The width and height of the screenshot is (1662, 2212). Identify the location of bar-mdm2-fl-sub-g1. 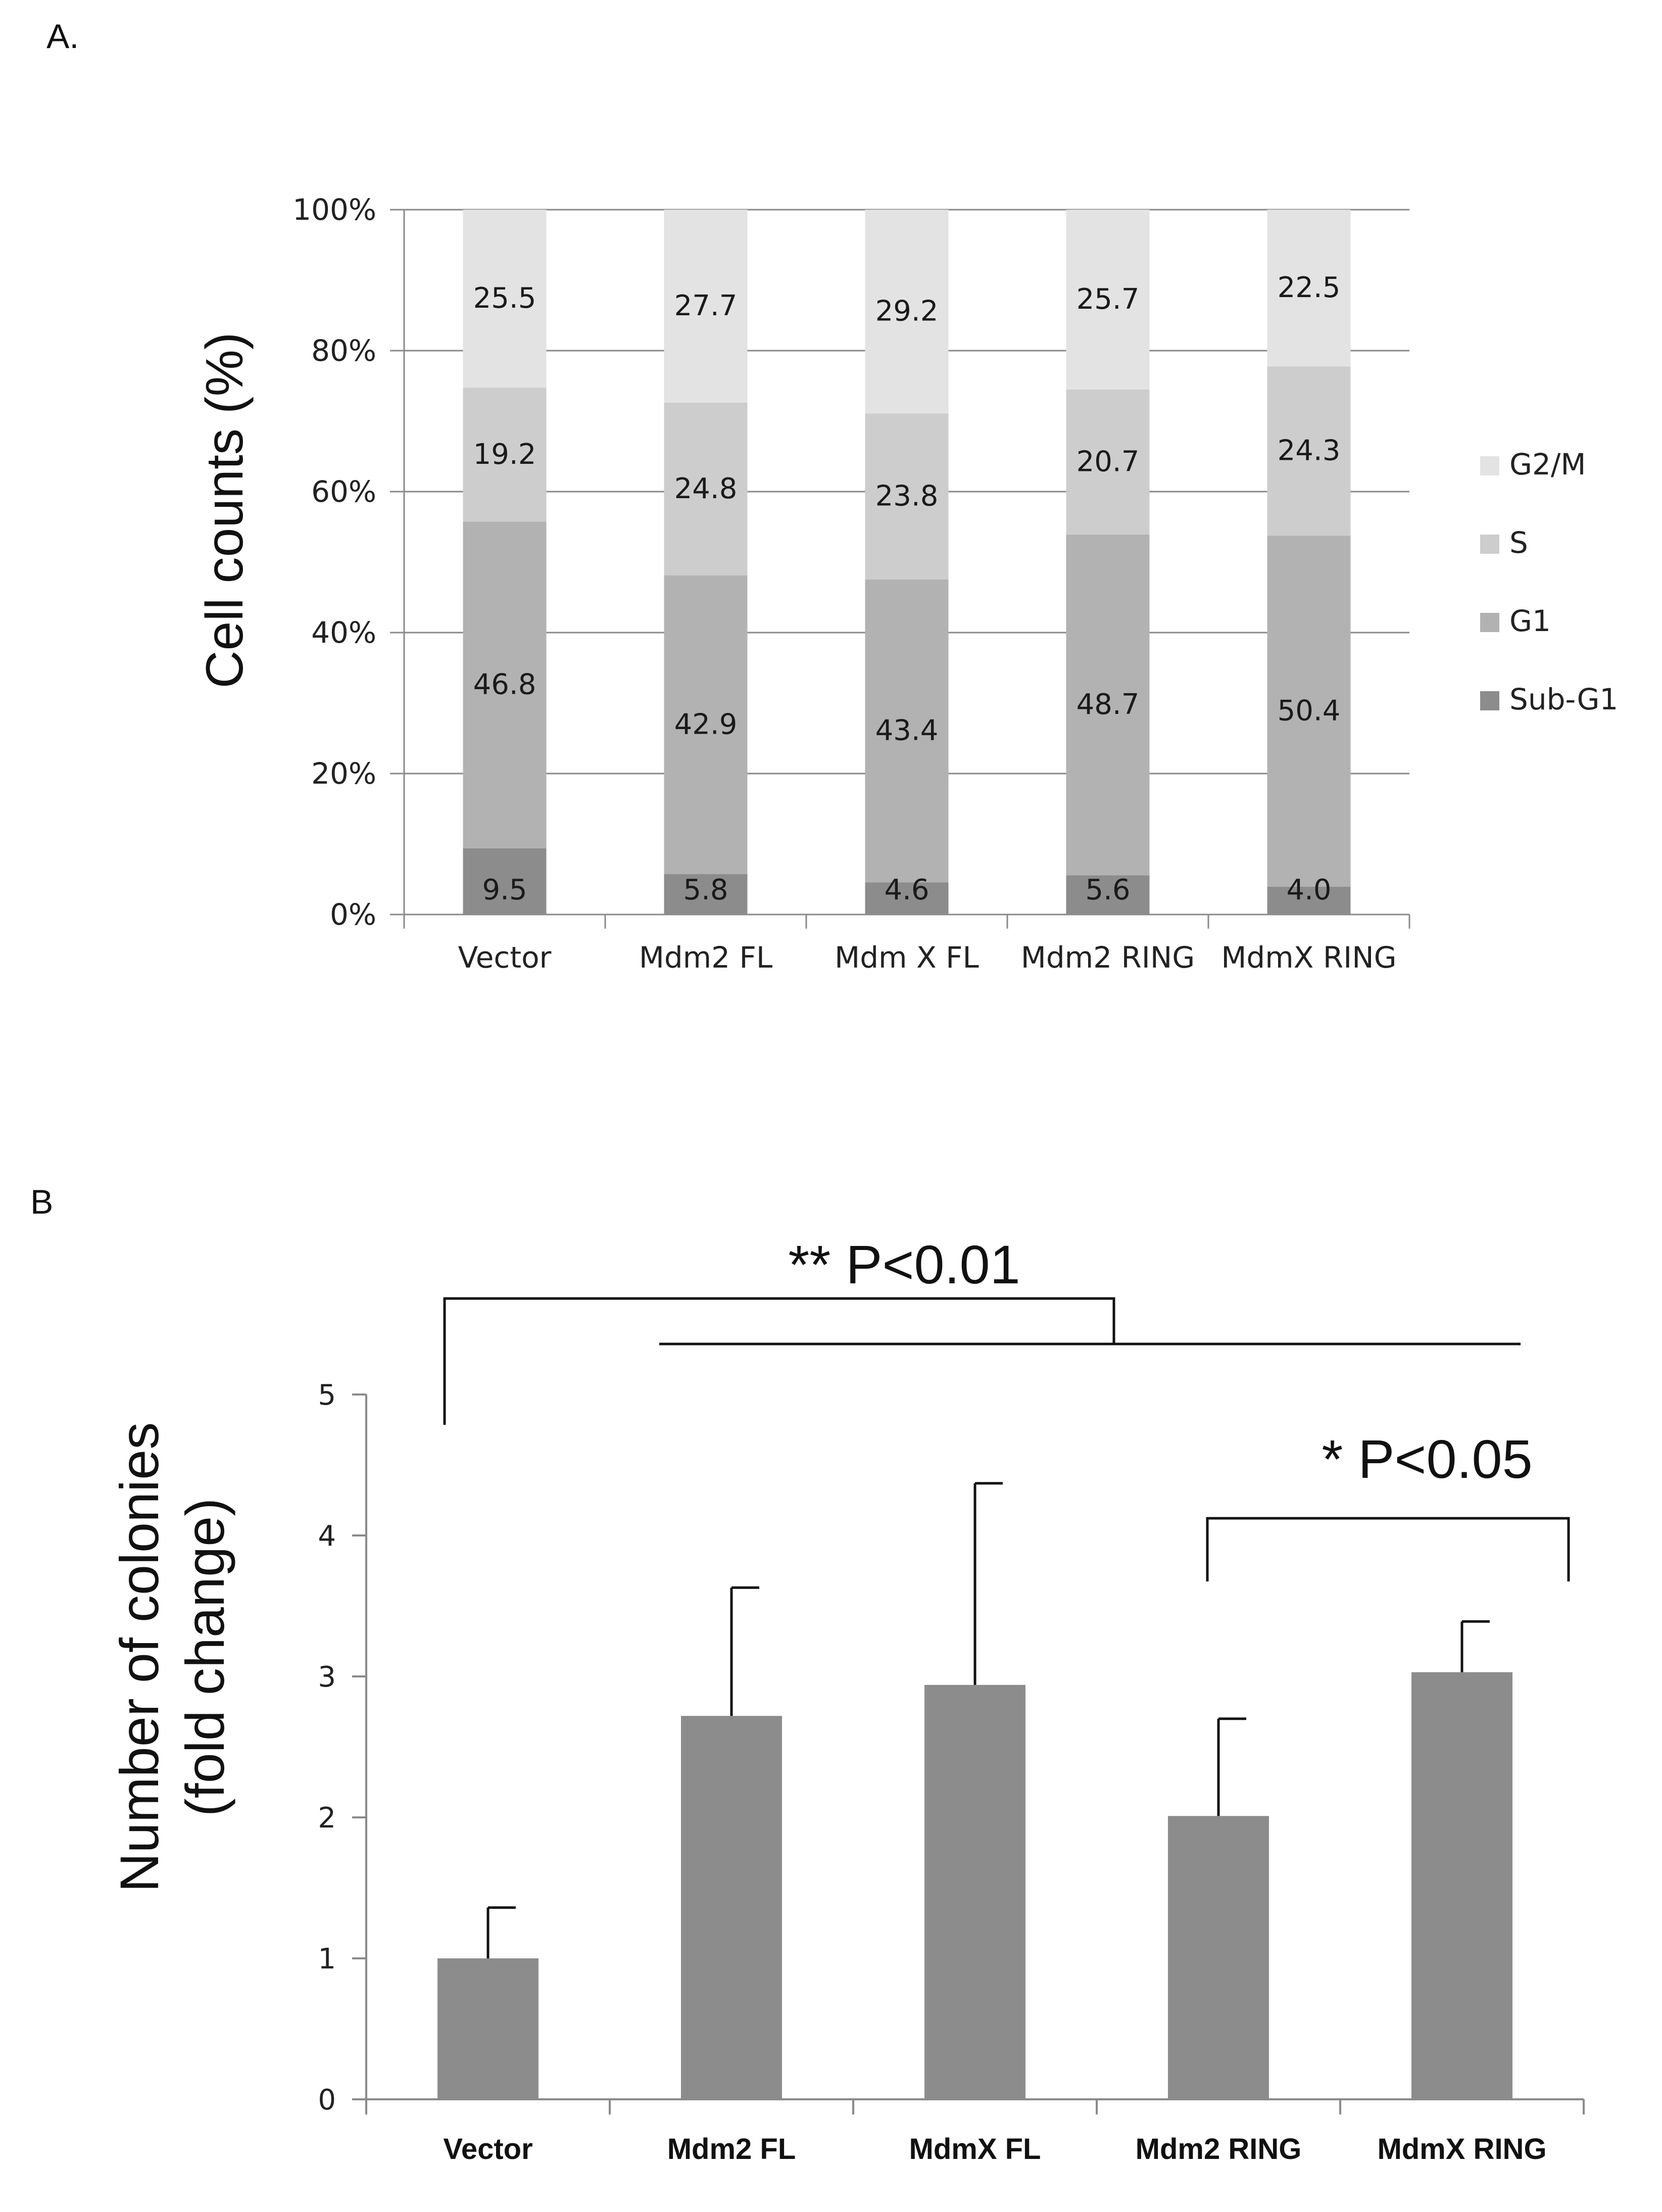
(706, 894).